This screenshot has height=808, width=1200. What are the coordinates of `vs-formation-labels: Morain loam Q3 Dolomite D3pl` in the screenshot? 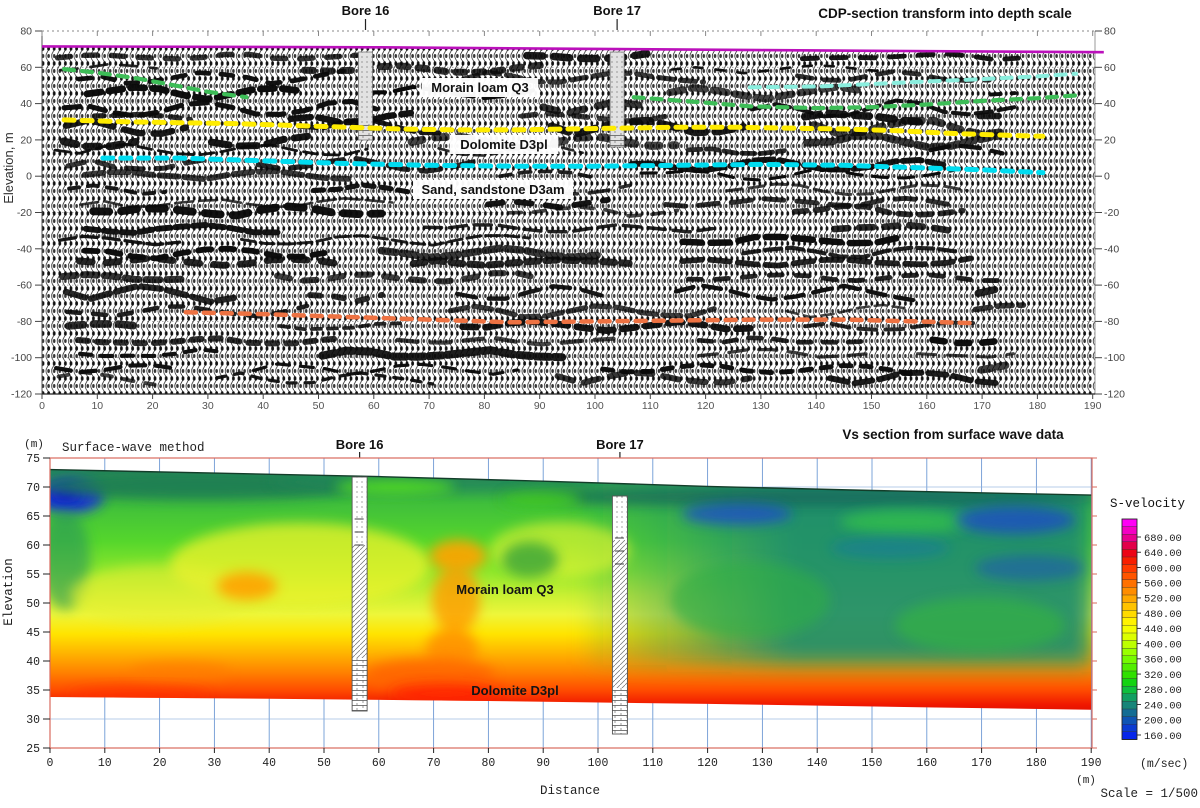 It's located at (507, 640).